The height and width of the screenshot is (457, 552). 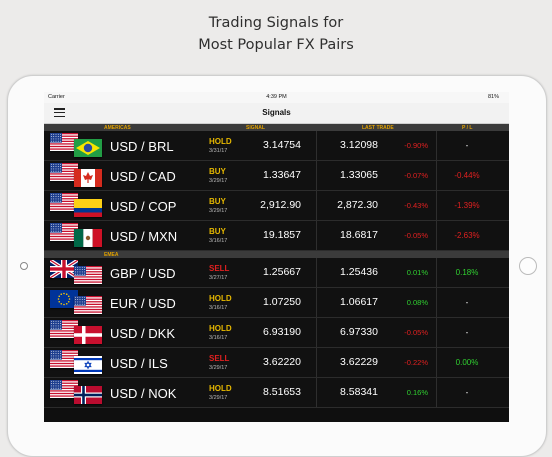 What do you see at coordinates (417, 302) in the screenshot?
I see `price-change: 0.08%` at bounding box center [417, 302].